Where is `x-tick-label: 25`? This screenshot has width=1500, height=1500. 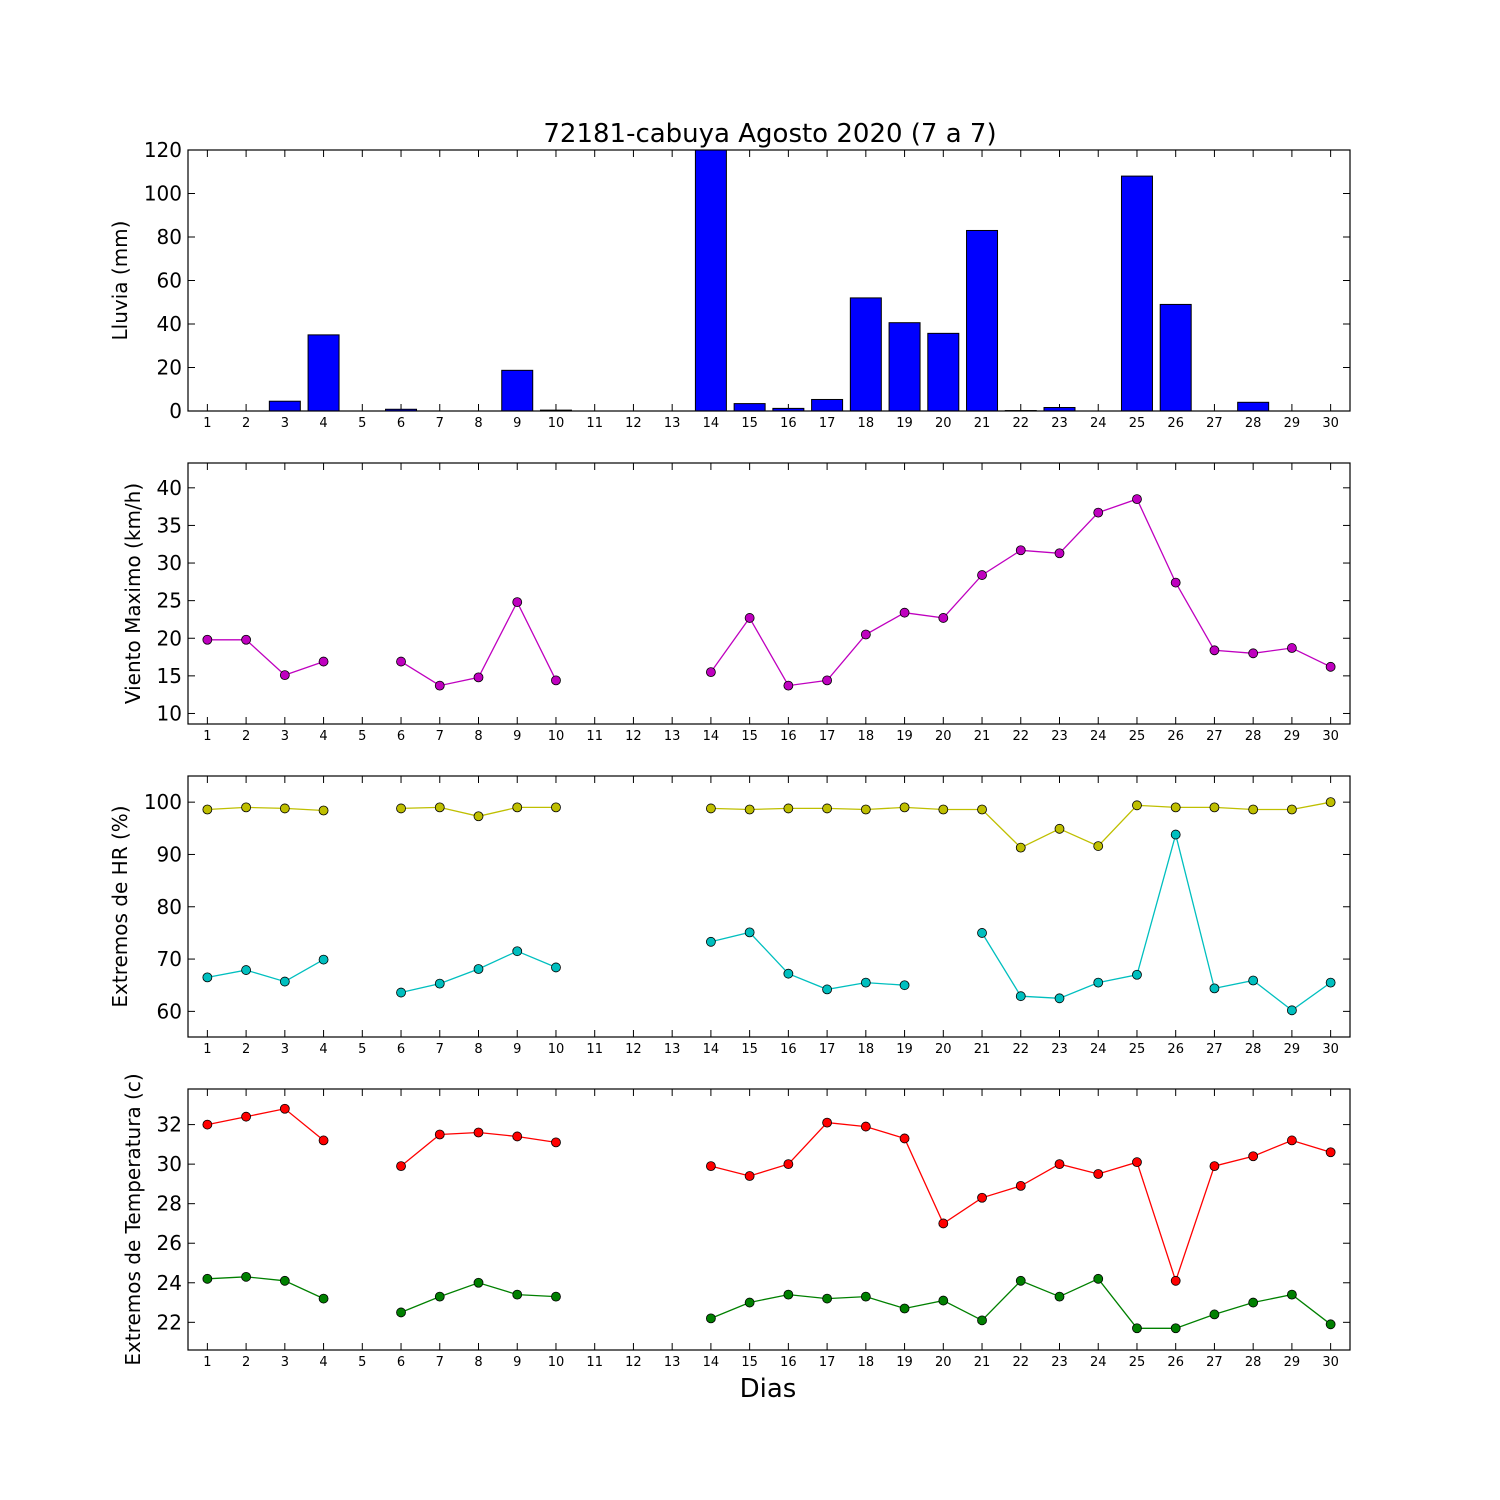 x-tick-label: 25 is located at coordinates (1137, 1362).